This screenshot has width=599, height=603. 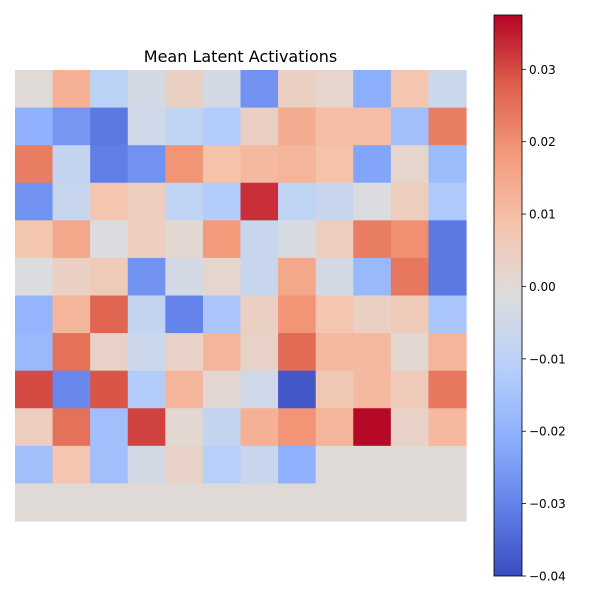 I want to click on colorbar, so click(x=508, y=295).